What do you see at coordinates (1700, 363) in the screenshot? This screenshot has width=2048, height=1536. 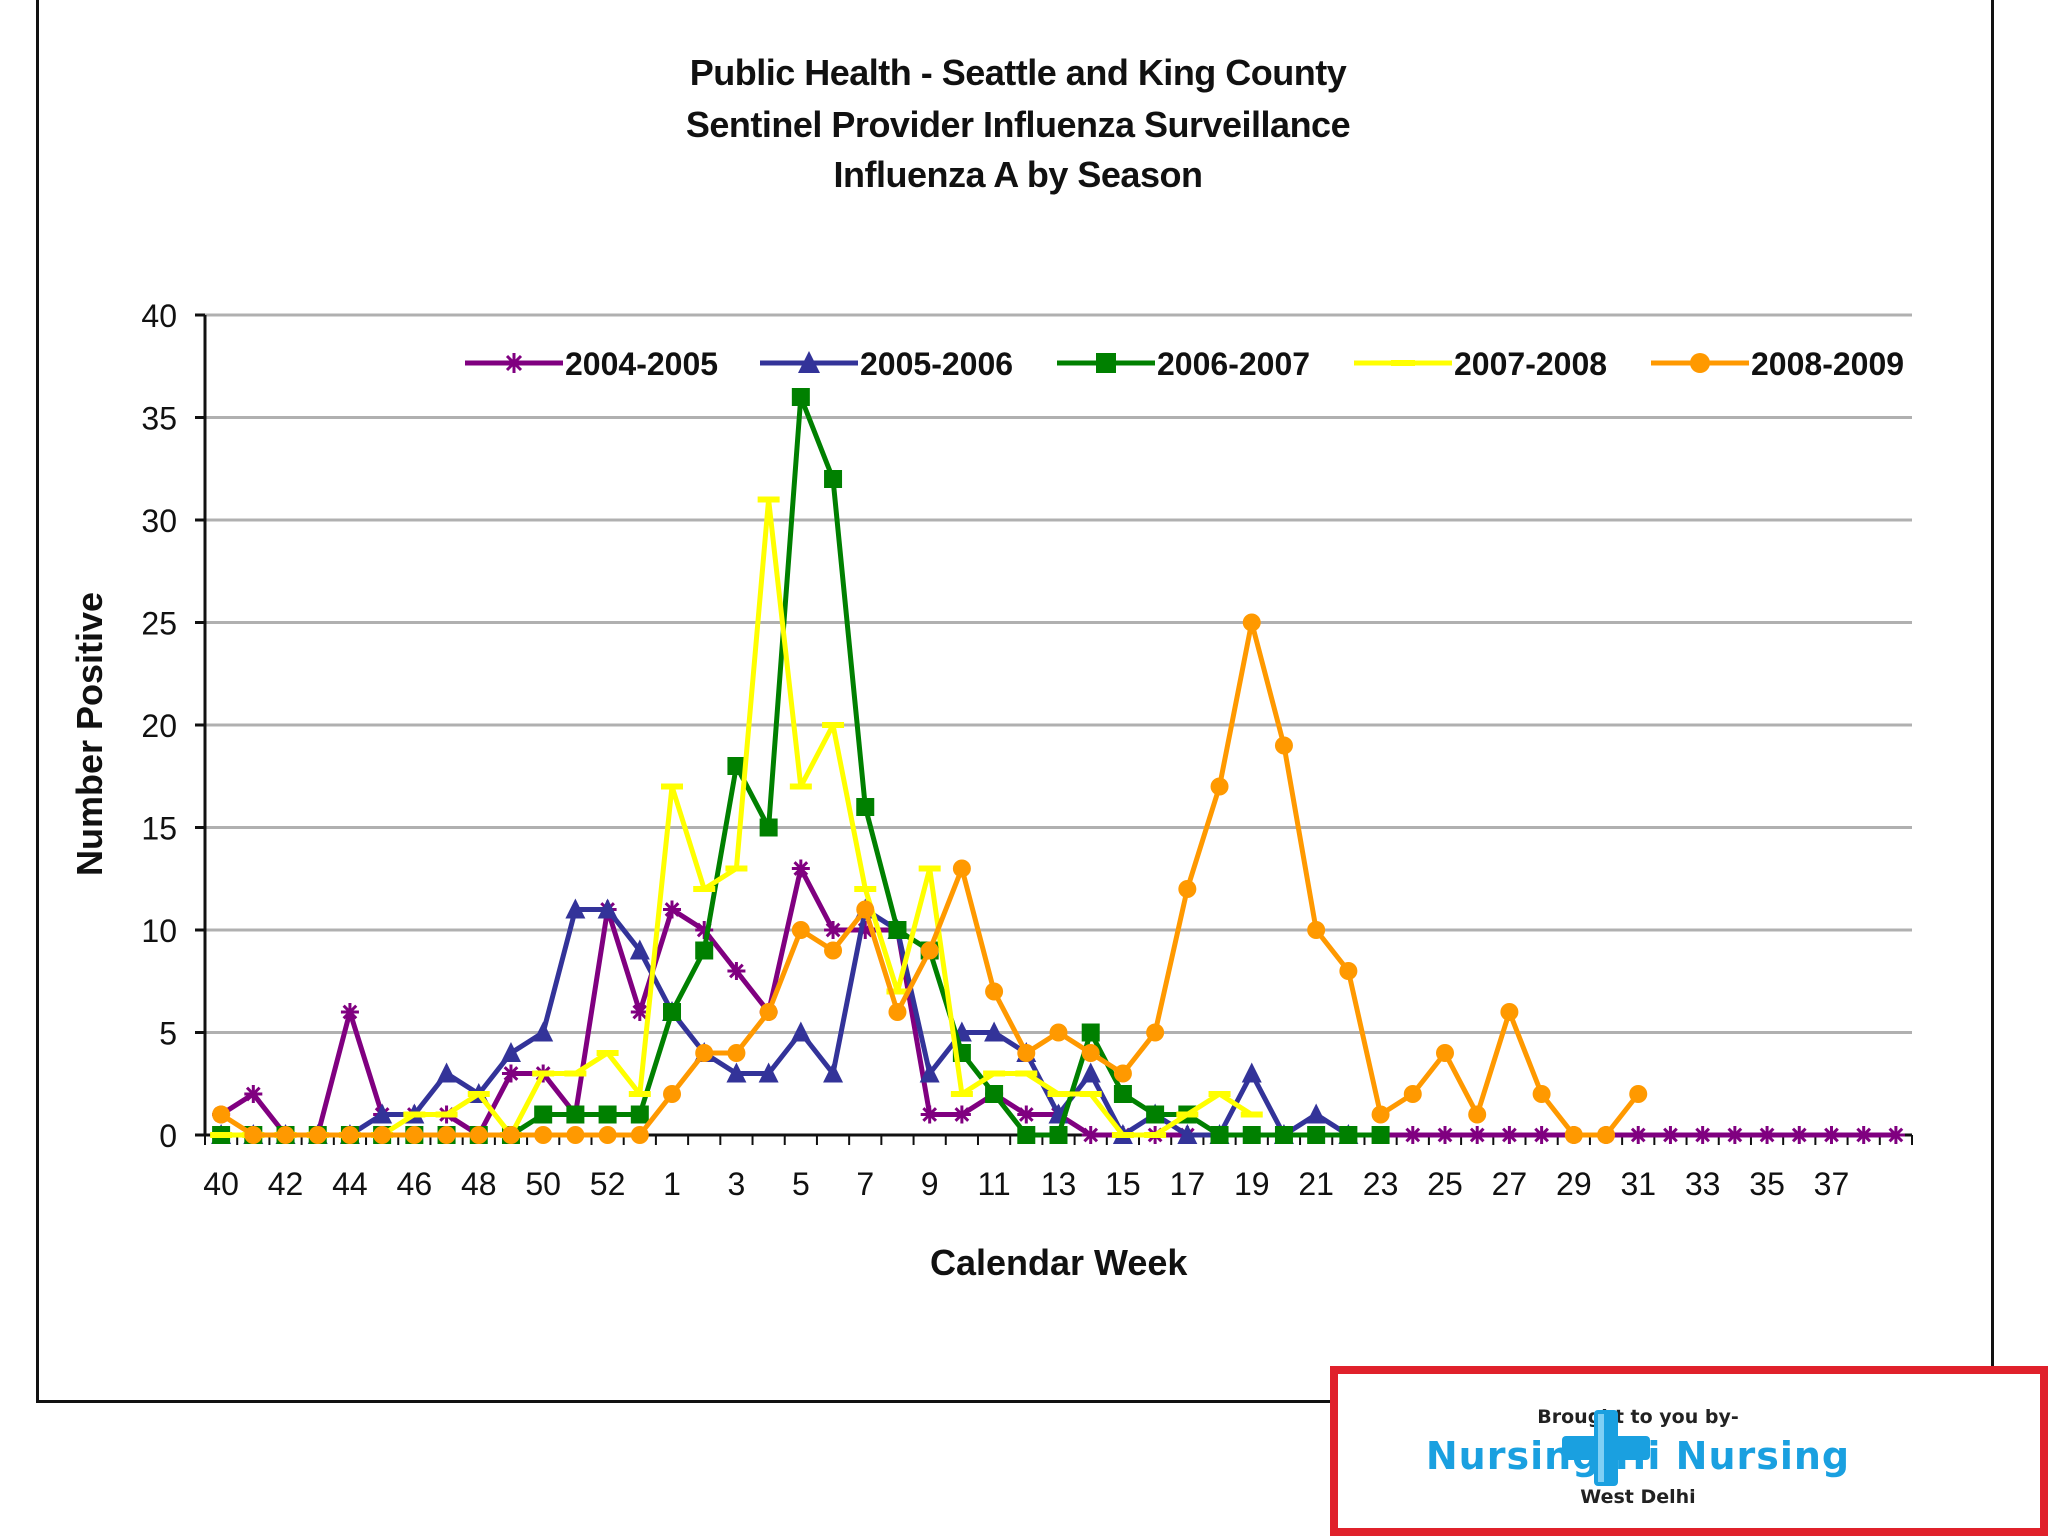 I see `legend-marker-2008-2009` at bounding box center [1700, 363].